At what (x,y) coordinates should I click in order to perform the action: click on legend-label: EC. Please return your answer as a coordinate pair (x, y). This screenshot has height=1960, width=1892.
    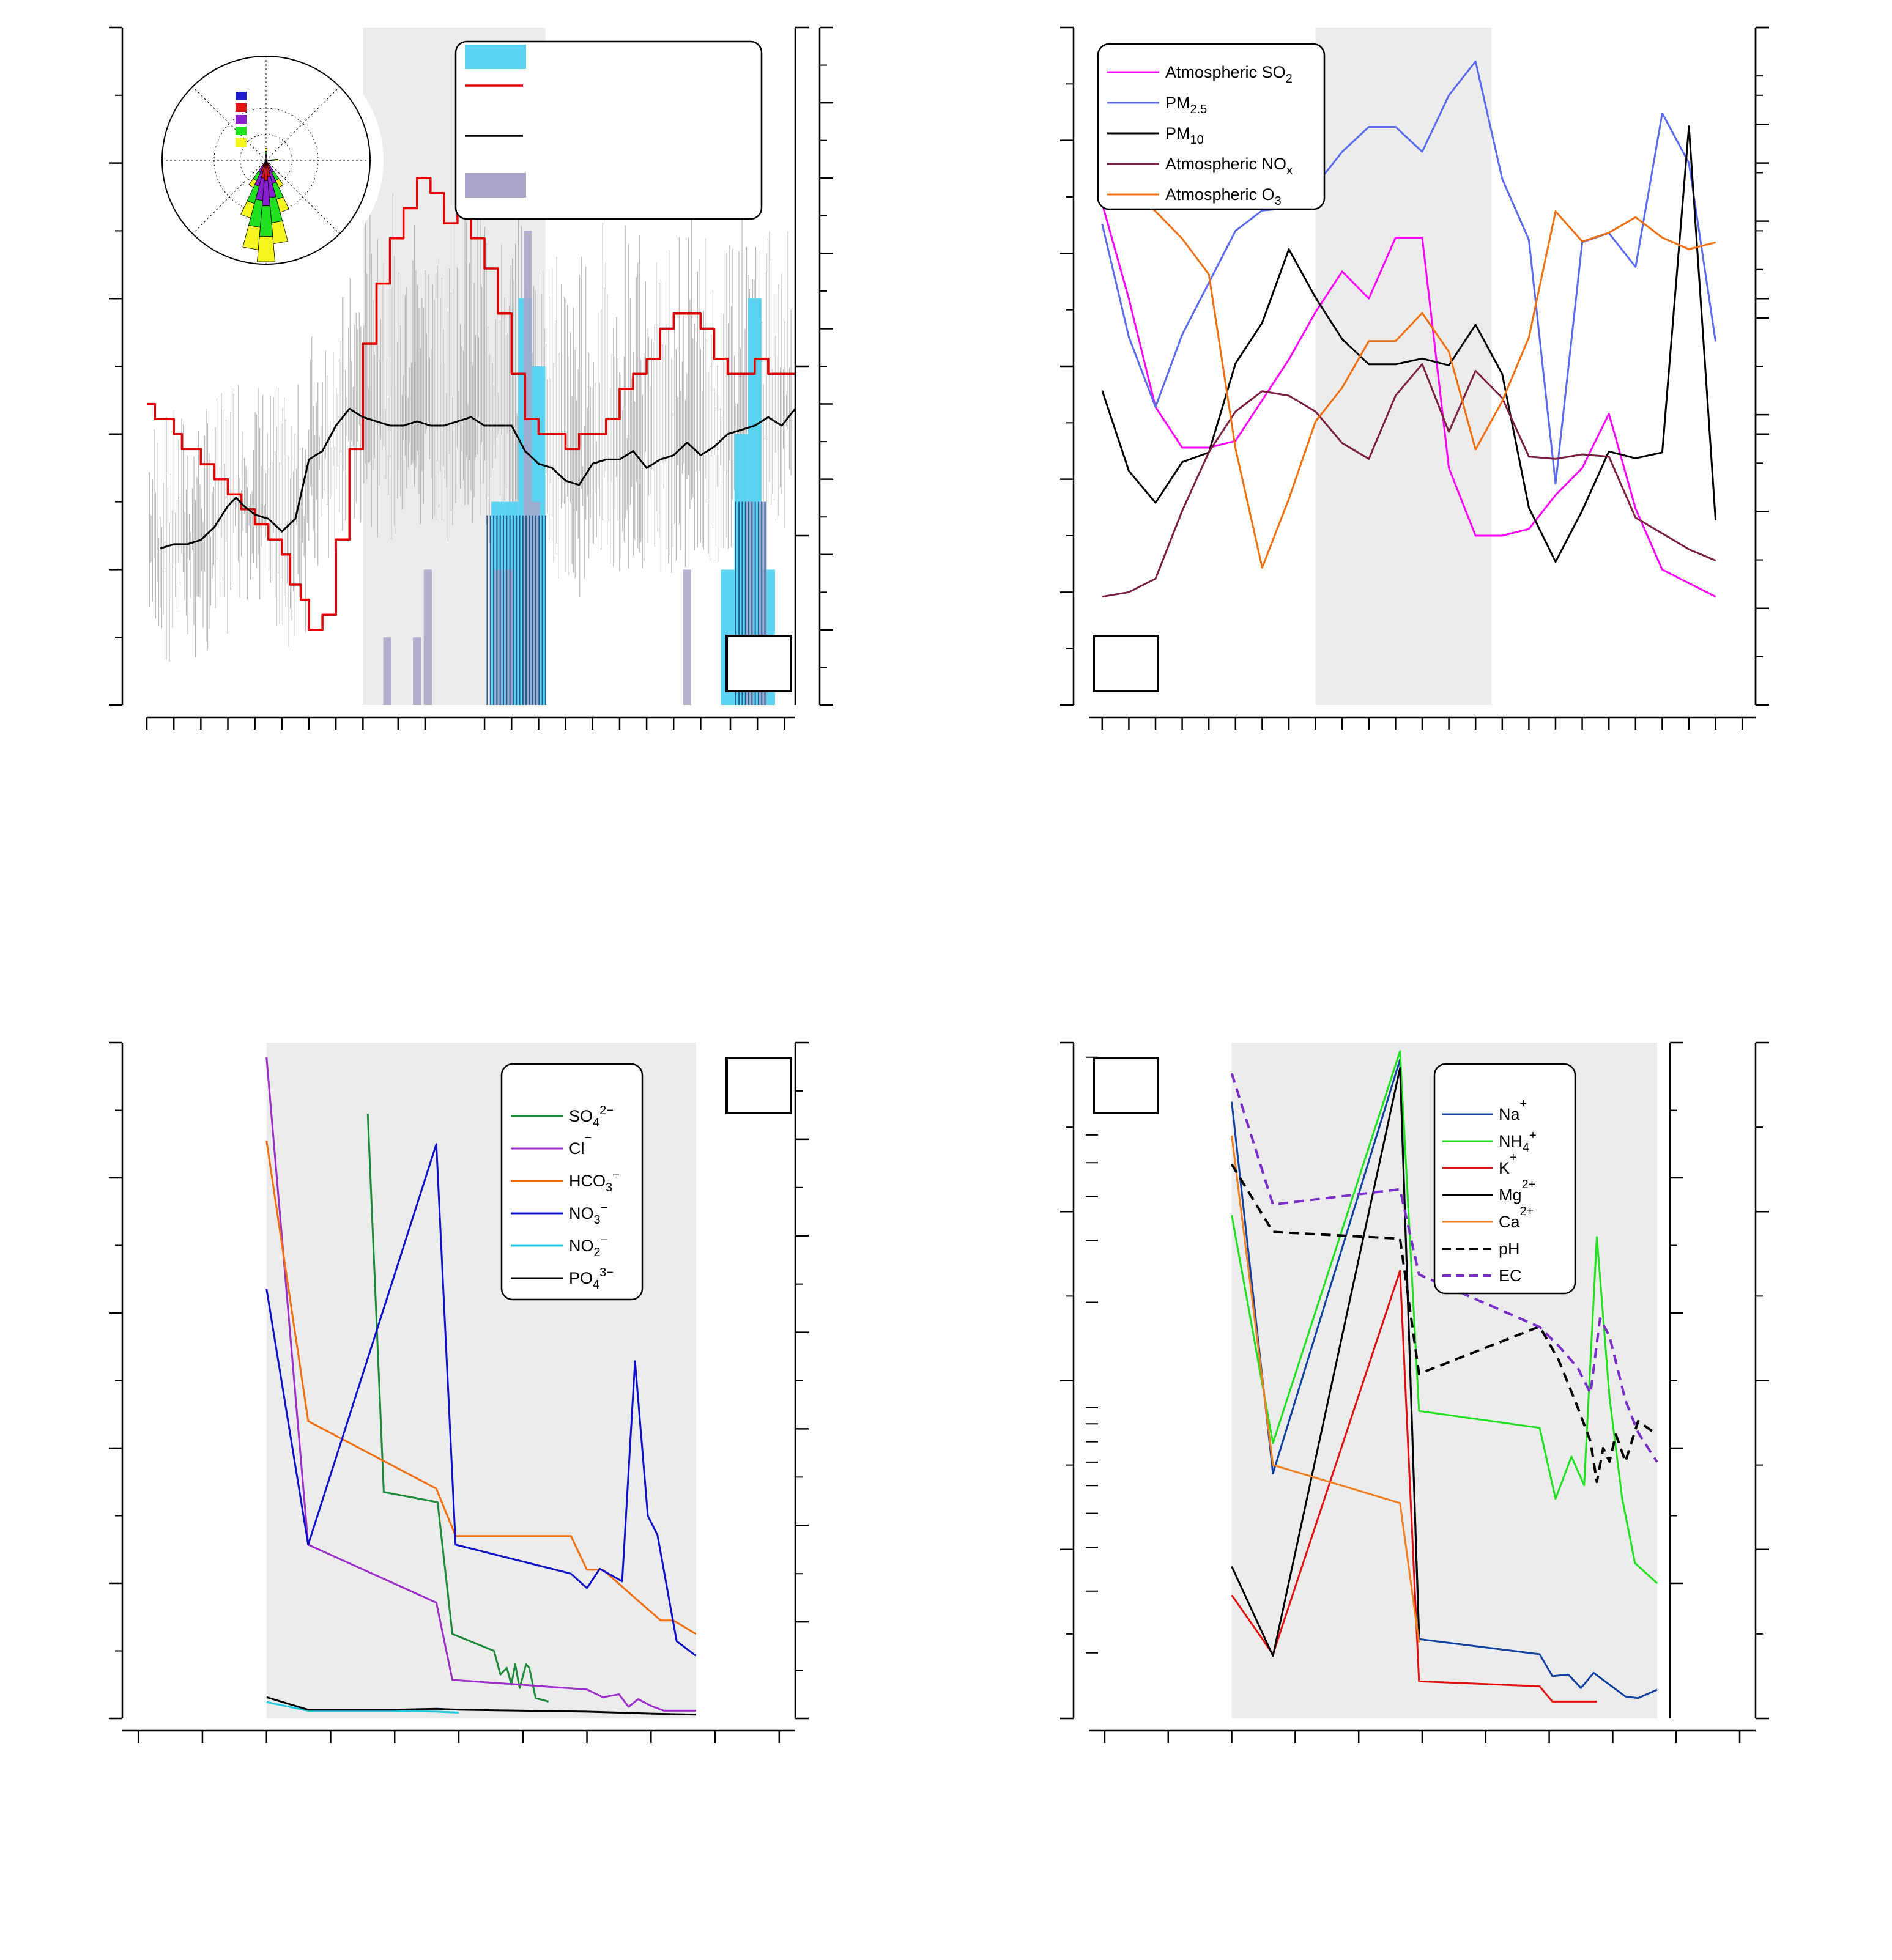
    Looking at the image, I should click on (1510, 1276).